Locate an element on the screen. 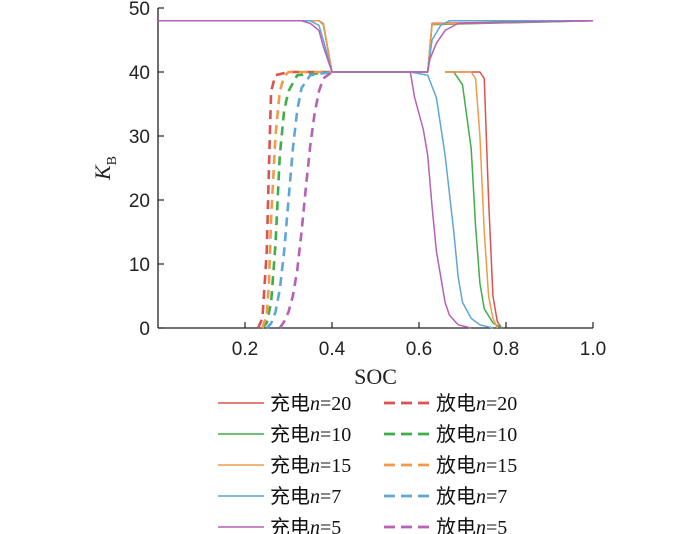  y-axis-title-main: K is located at coordinates (102, 172).